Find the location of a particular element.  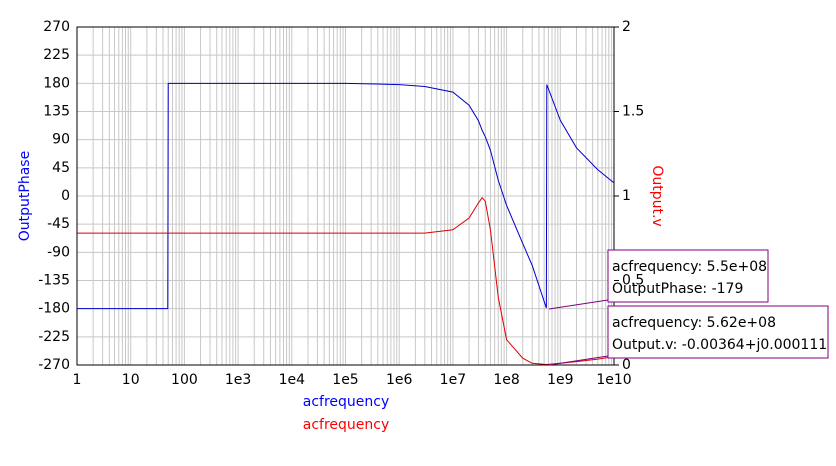

y2-tick-label: 1.5 is located at coordinates (633, 112).